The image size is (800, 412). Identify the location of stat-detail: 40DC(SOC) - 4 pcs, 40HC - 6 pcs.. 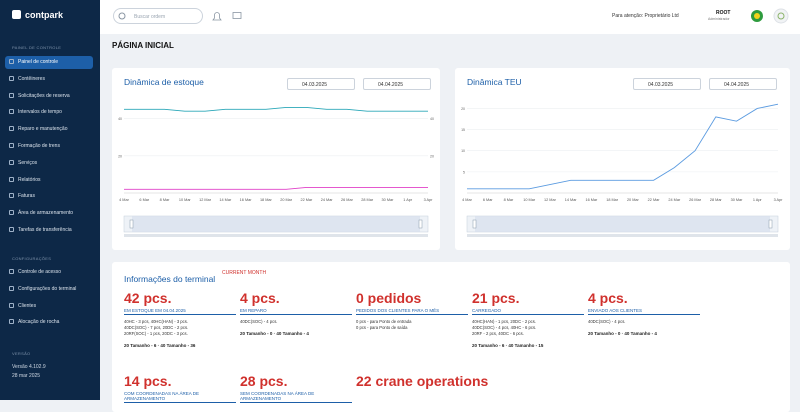
(504, 327).